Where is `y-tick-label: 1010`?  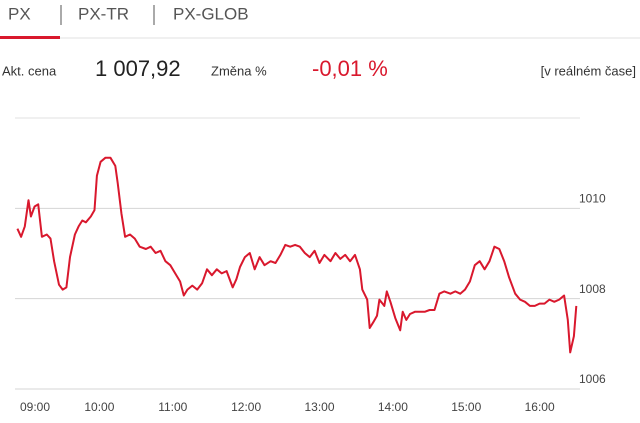
y-tick-label: 1010 is located at coordinates (592, 199).